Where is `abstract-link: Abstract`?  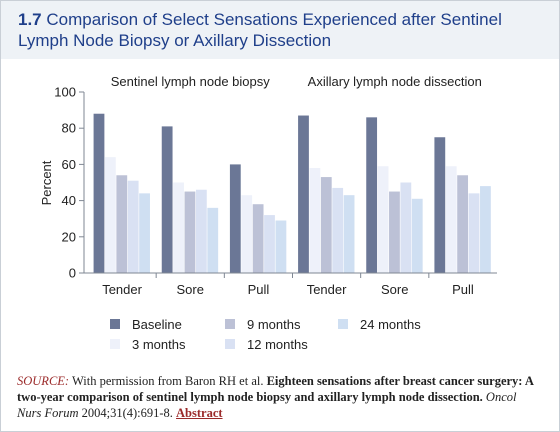
abstract-link: Abstract is located at coordinates (199, 413).